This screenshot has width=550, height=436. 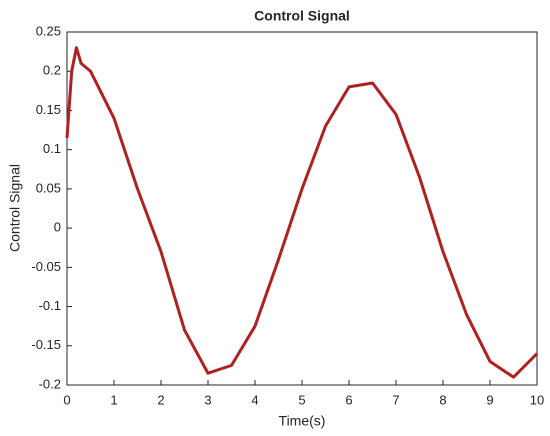 I want to click on chart-title: Control Signal, so click(x=302, y=16).